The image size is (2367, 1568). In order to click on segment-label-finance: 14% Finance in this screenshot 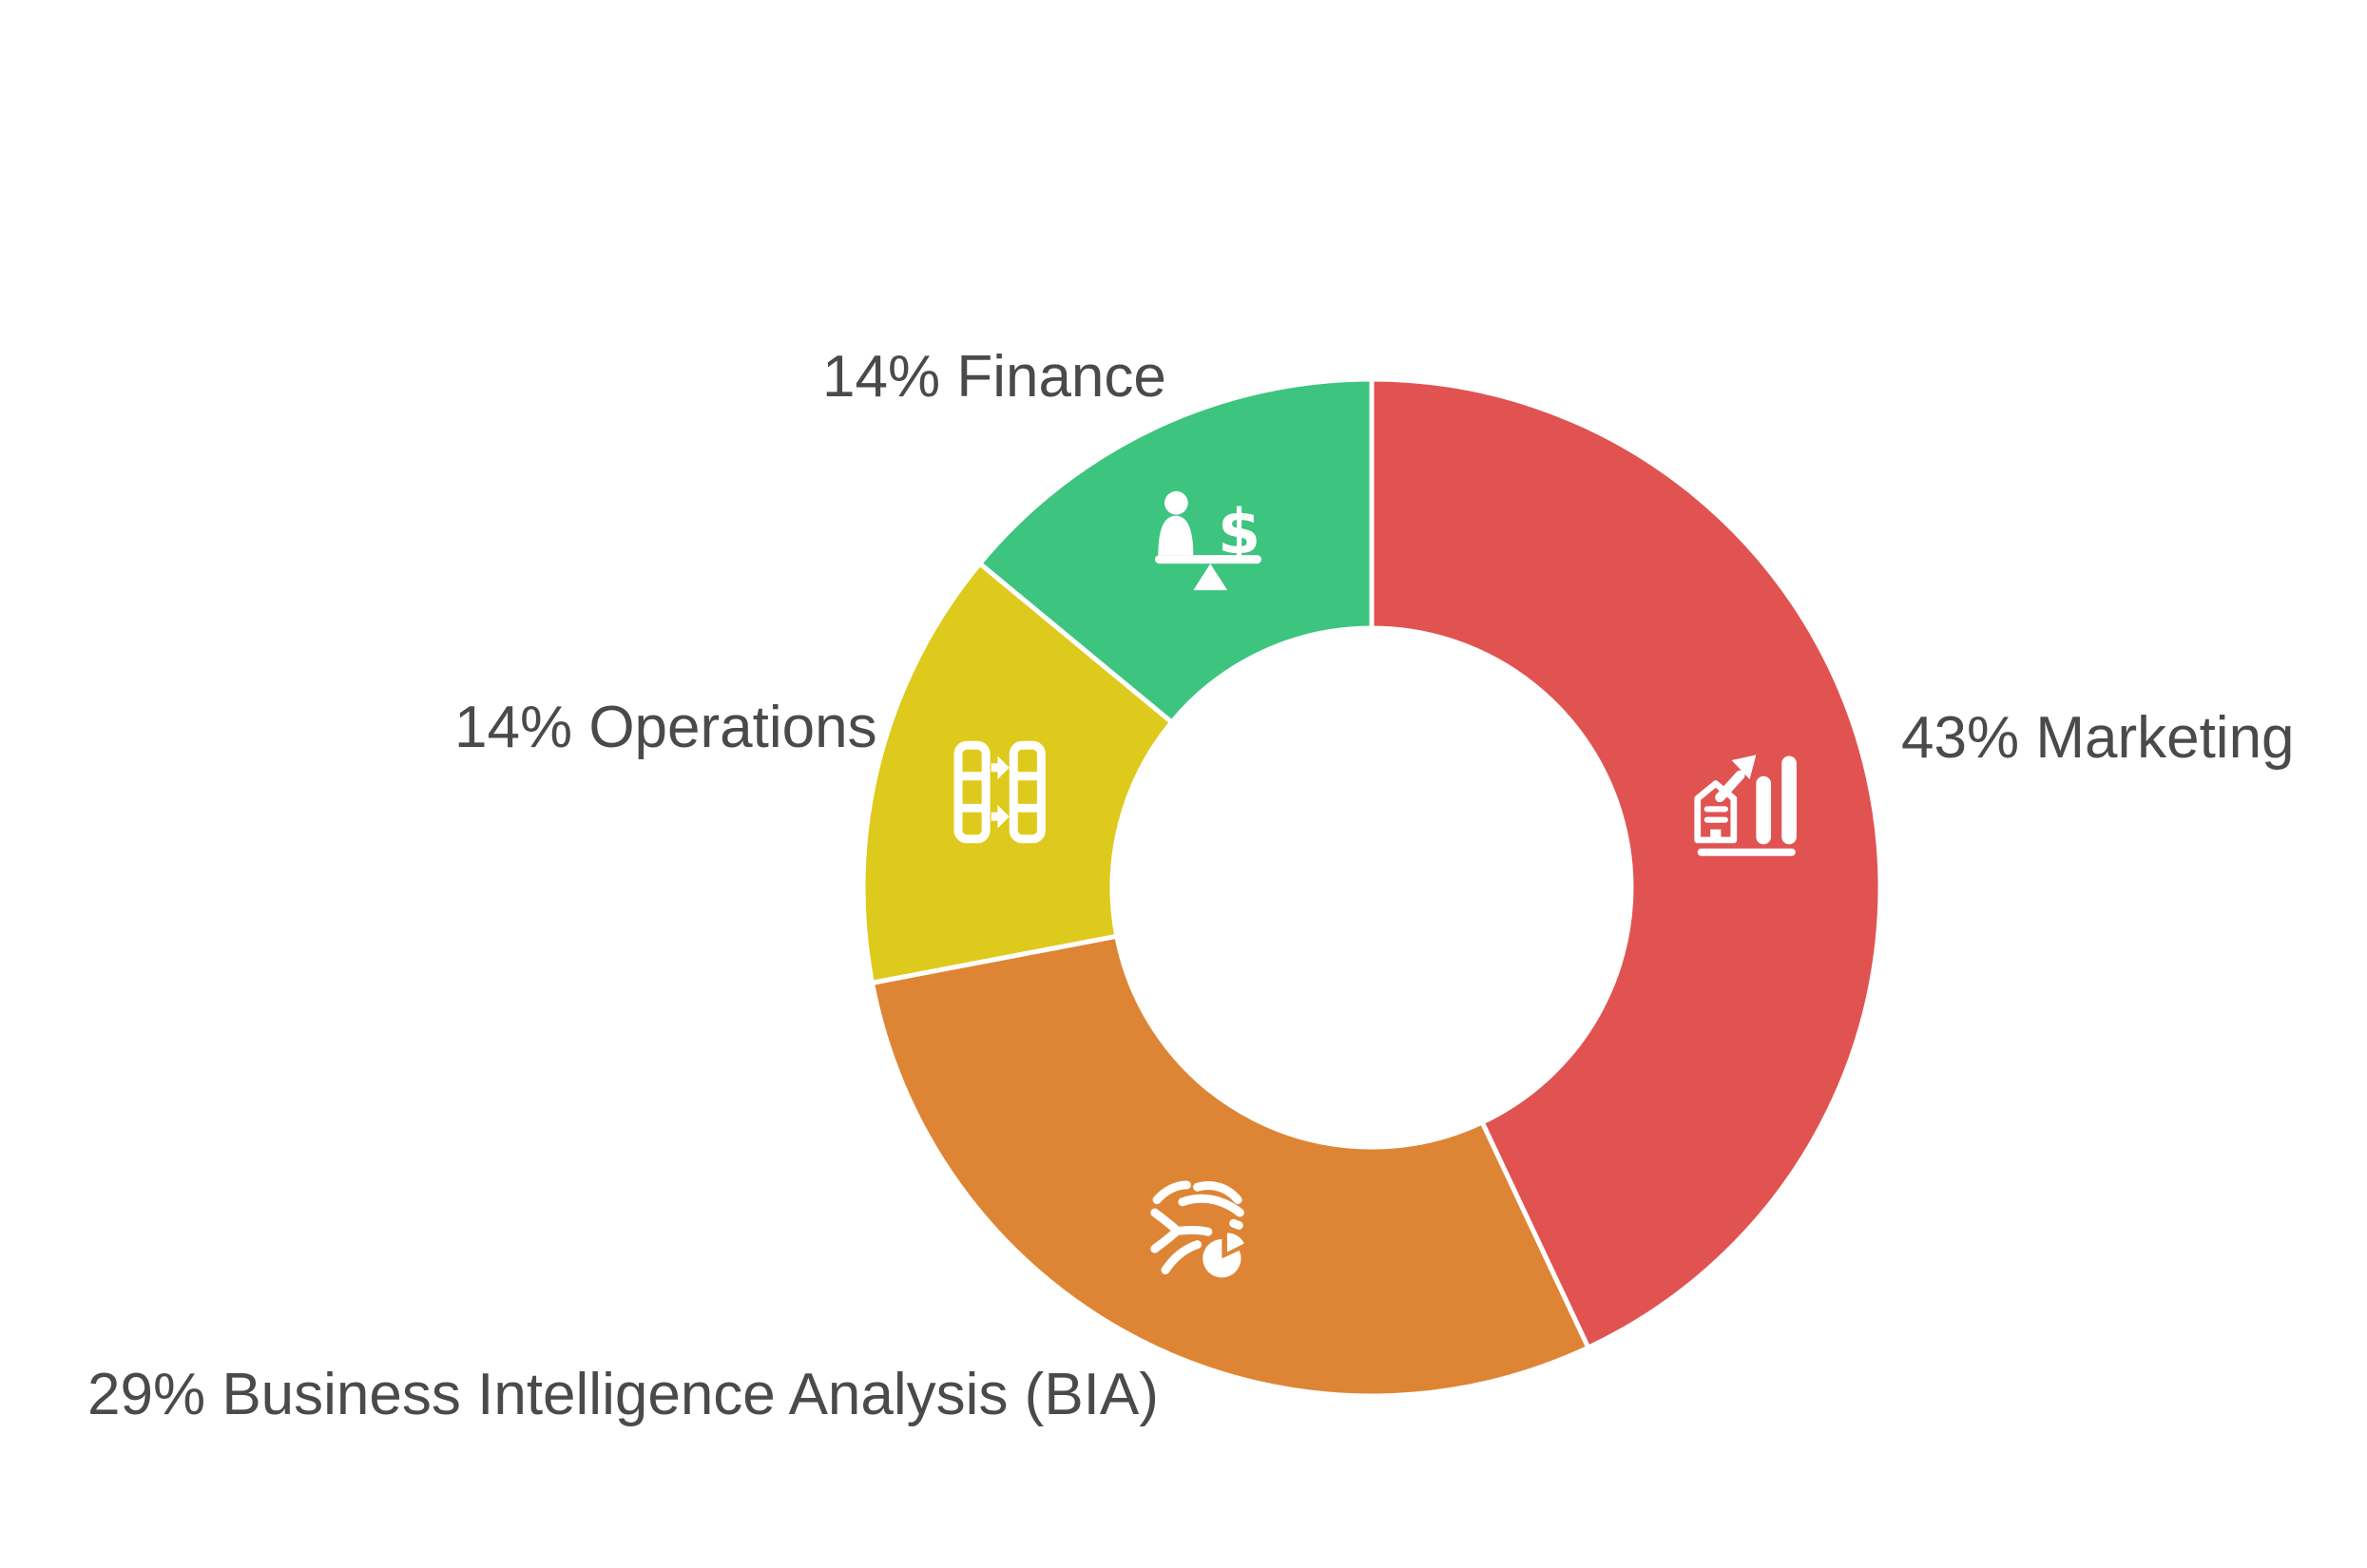, I will do `click(994, 377)`.